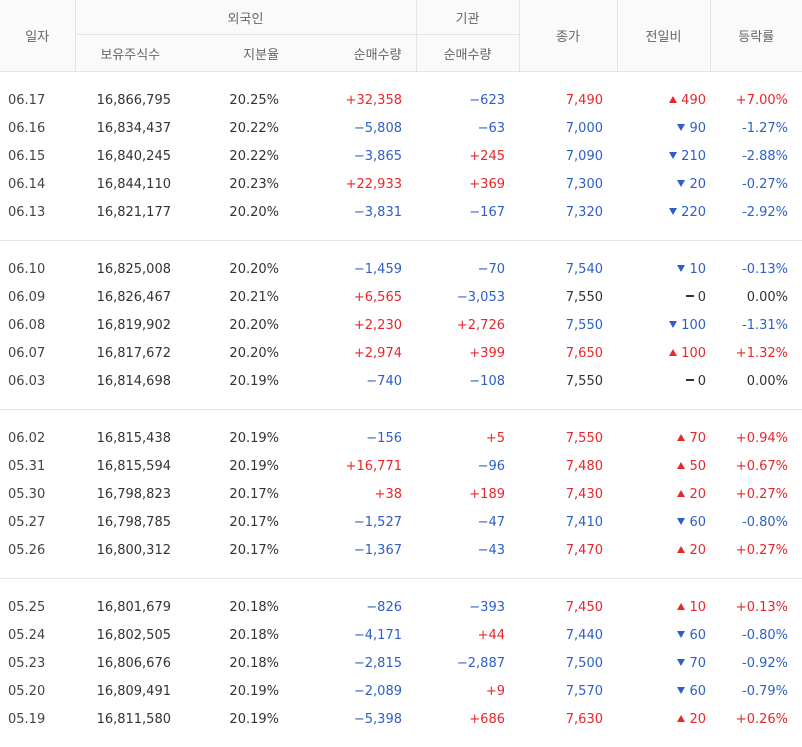  Describe the element at coordinates (756, 212) in the screenshot. I see `rate-cell: -2.92%` at that location.